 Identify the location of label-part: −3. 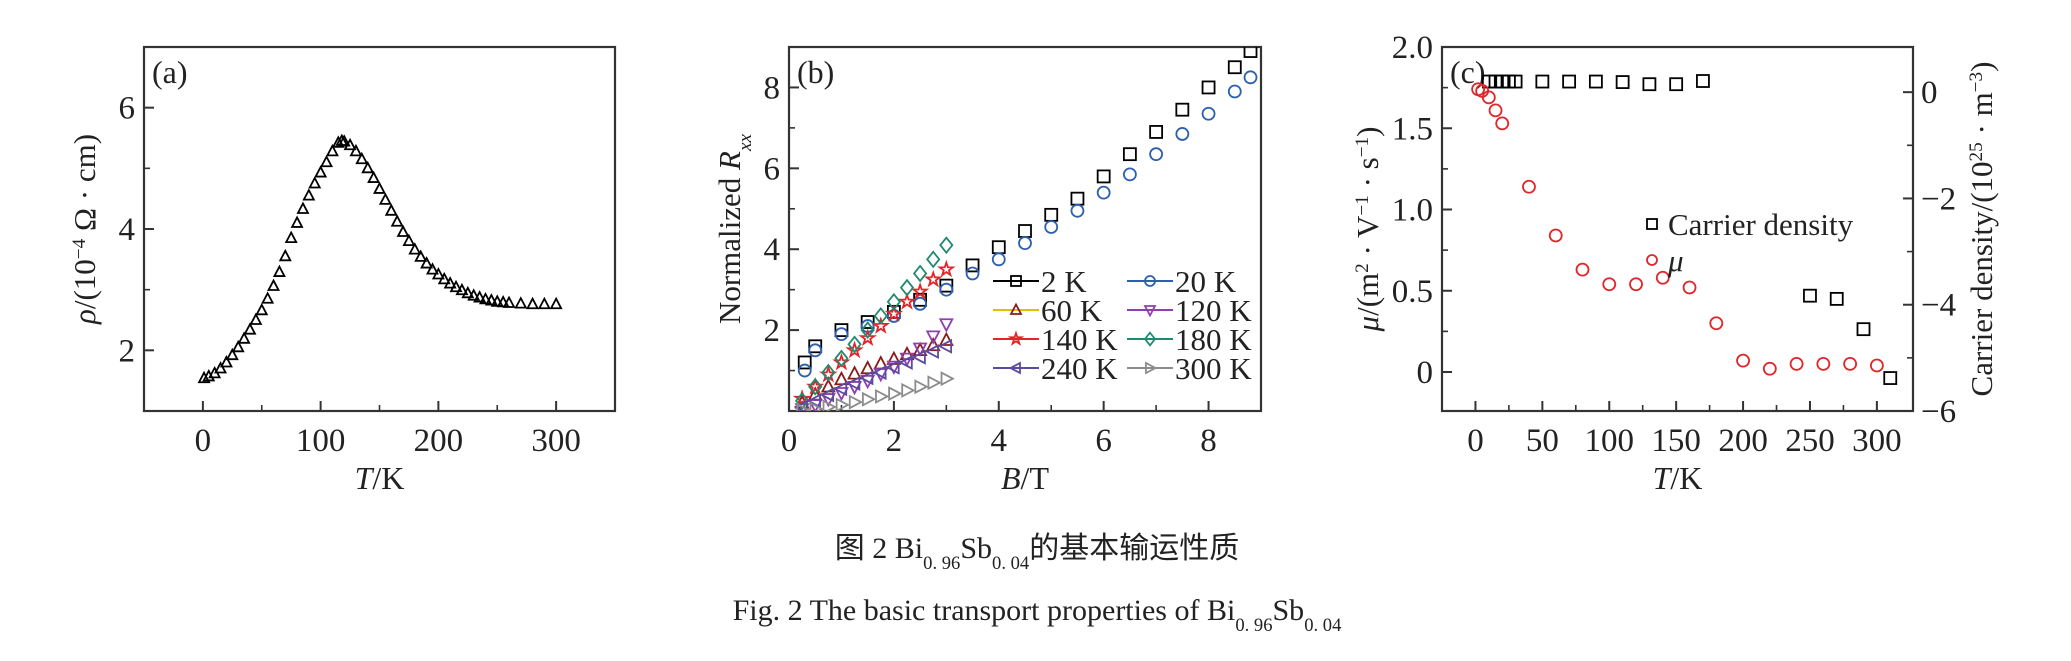
(1976, 82).